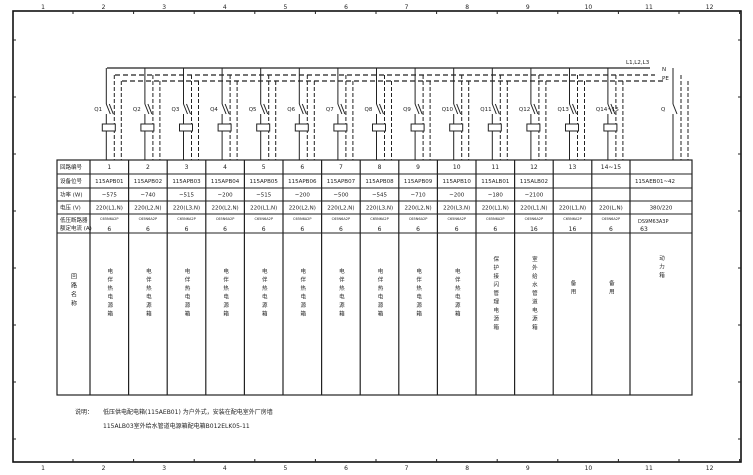 The height and width of the screenshot is (475, 753). I want to click on top-ruler-label: 12, so click(710, 7).